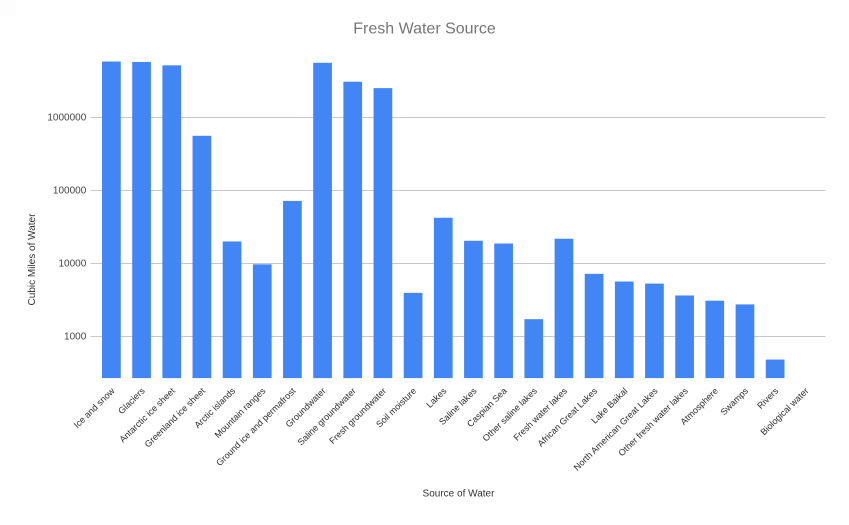 The image size is (849, 525). I want to click on svg-text: 100000, so click(70, 191).